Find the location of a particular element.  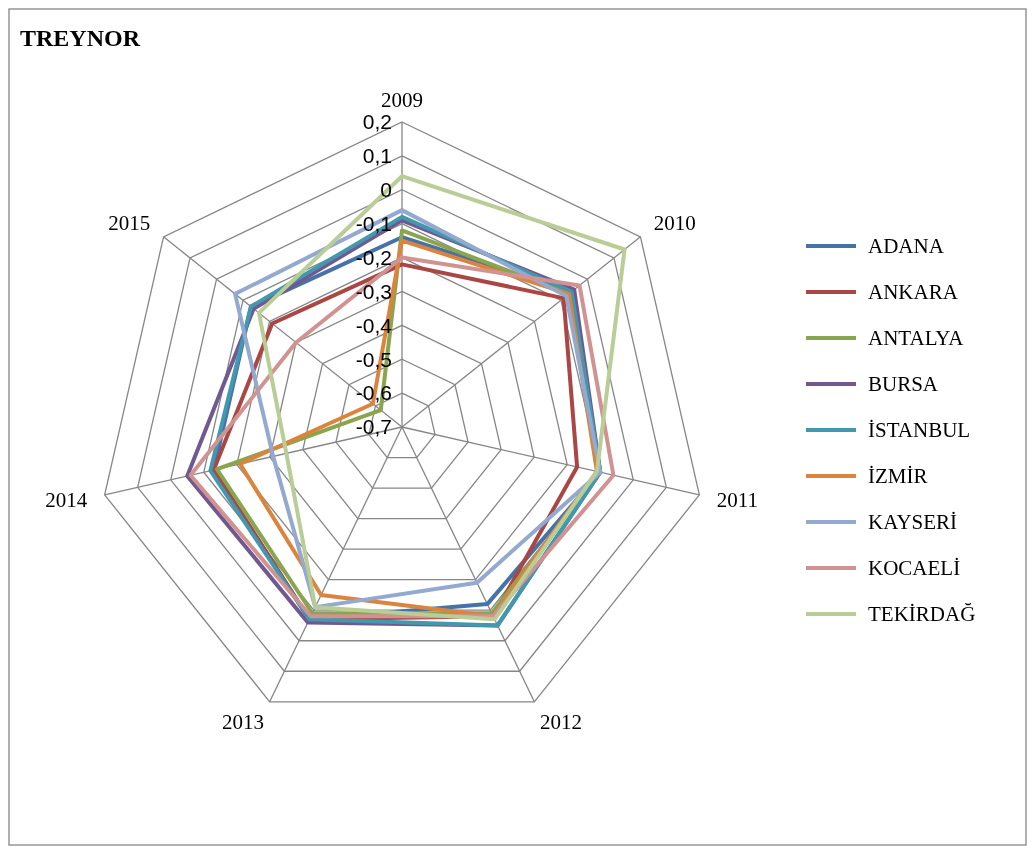

spoke-label: 2010 is located at coordinates (674, 223).